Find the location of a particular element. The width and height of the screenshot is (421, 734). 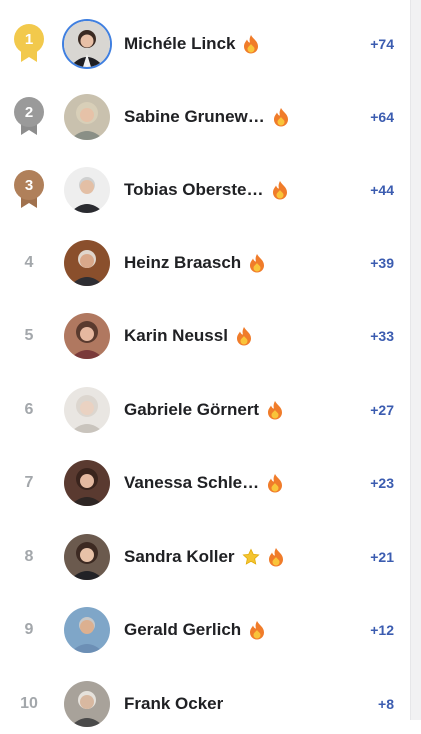

leaderboard-row: 3 Tobias Oberste… +44 is located at coordinates (205, 190).